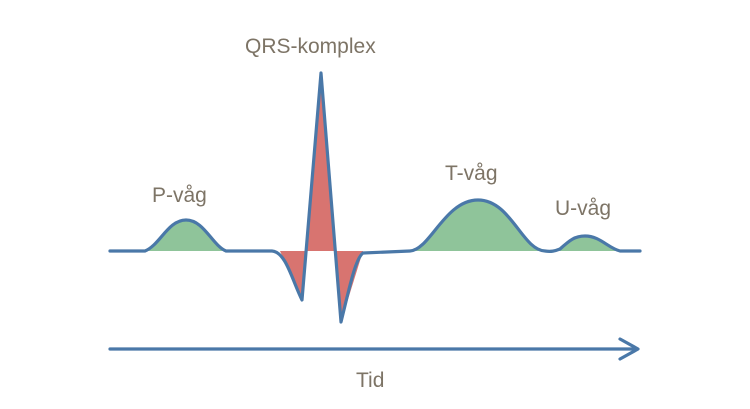 Image resolution: width=750 pixels, height=409 pixels. What do you see at coordinates (583, 208) in the screenshot?
I see `u-wave-label: U-våg` at bounding box center [583, 208].